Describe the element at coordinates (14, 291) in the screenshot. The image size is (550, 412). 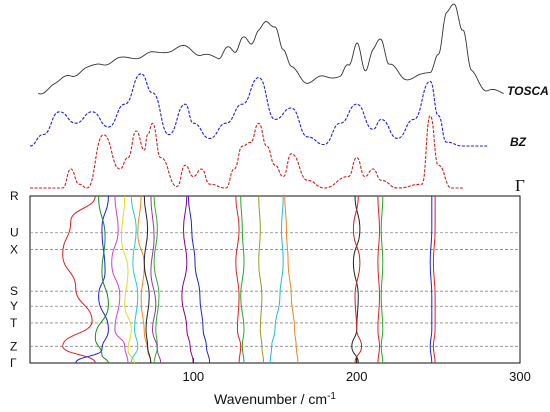
I see `kpoint-label: S` at that location.